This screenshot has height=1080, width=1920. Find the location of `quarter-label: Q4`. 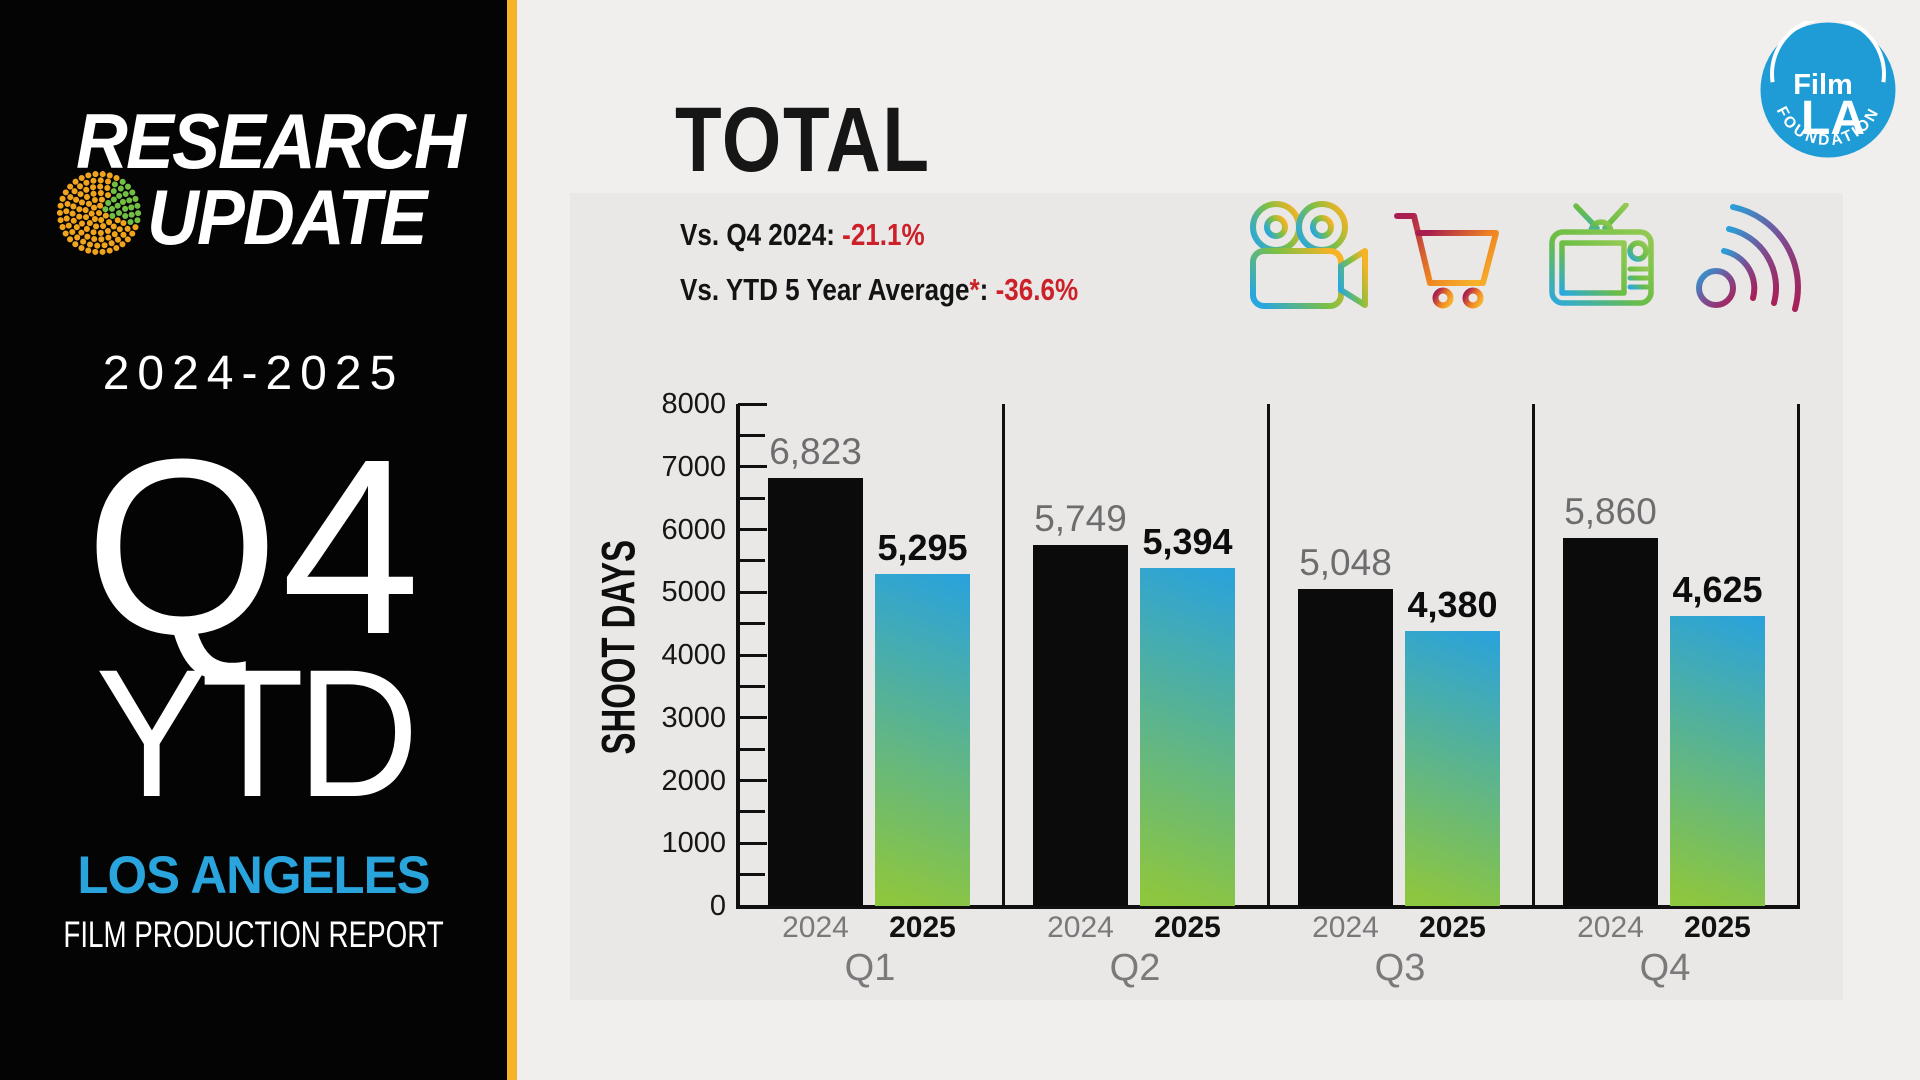

quarter-label: Q4 is located at coordinates (253, 546).